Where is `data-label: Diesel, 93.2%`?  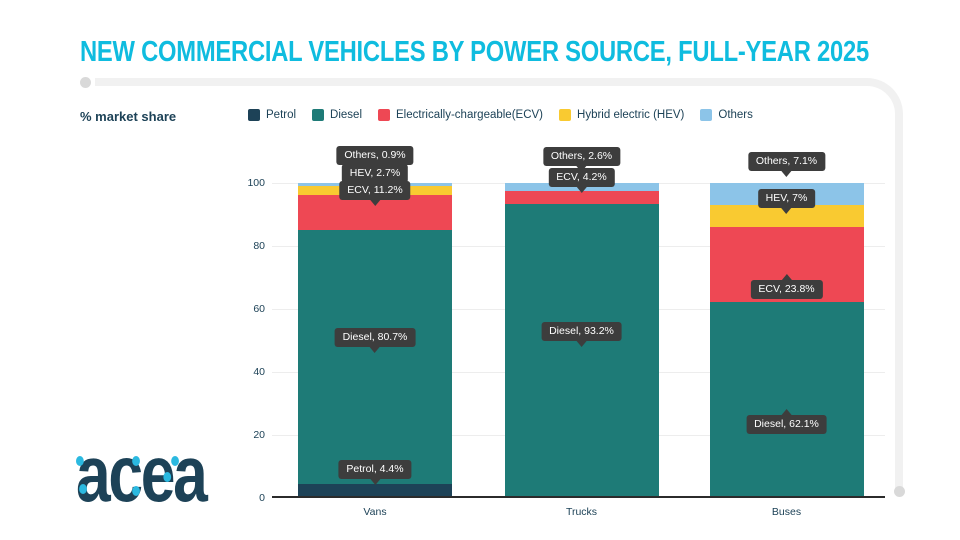 data-label: Diesel, 93.2% is located at coordinates (581, 332).